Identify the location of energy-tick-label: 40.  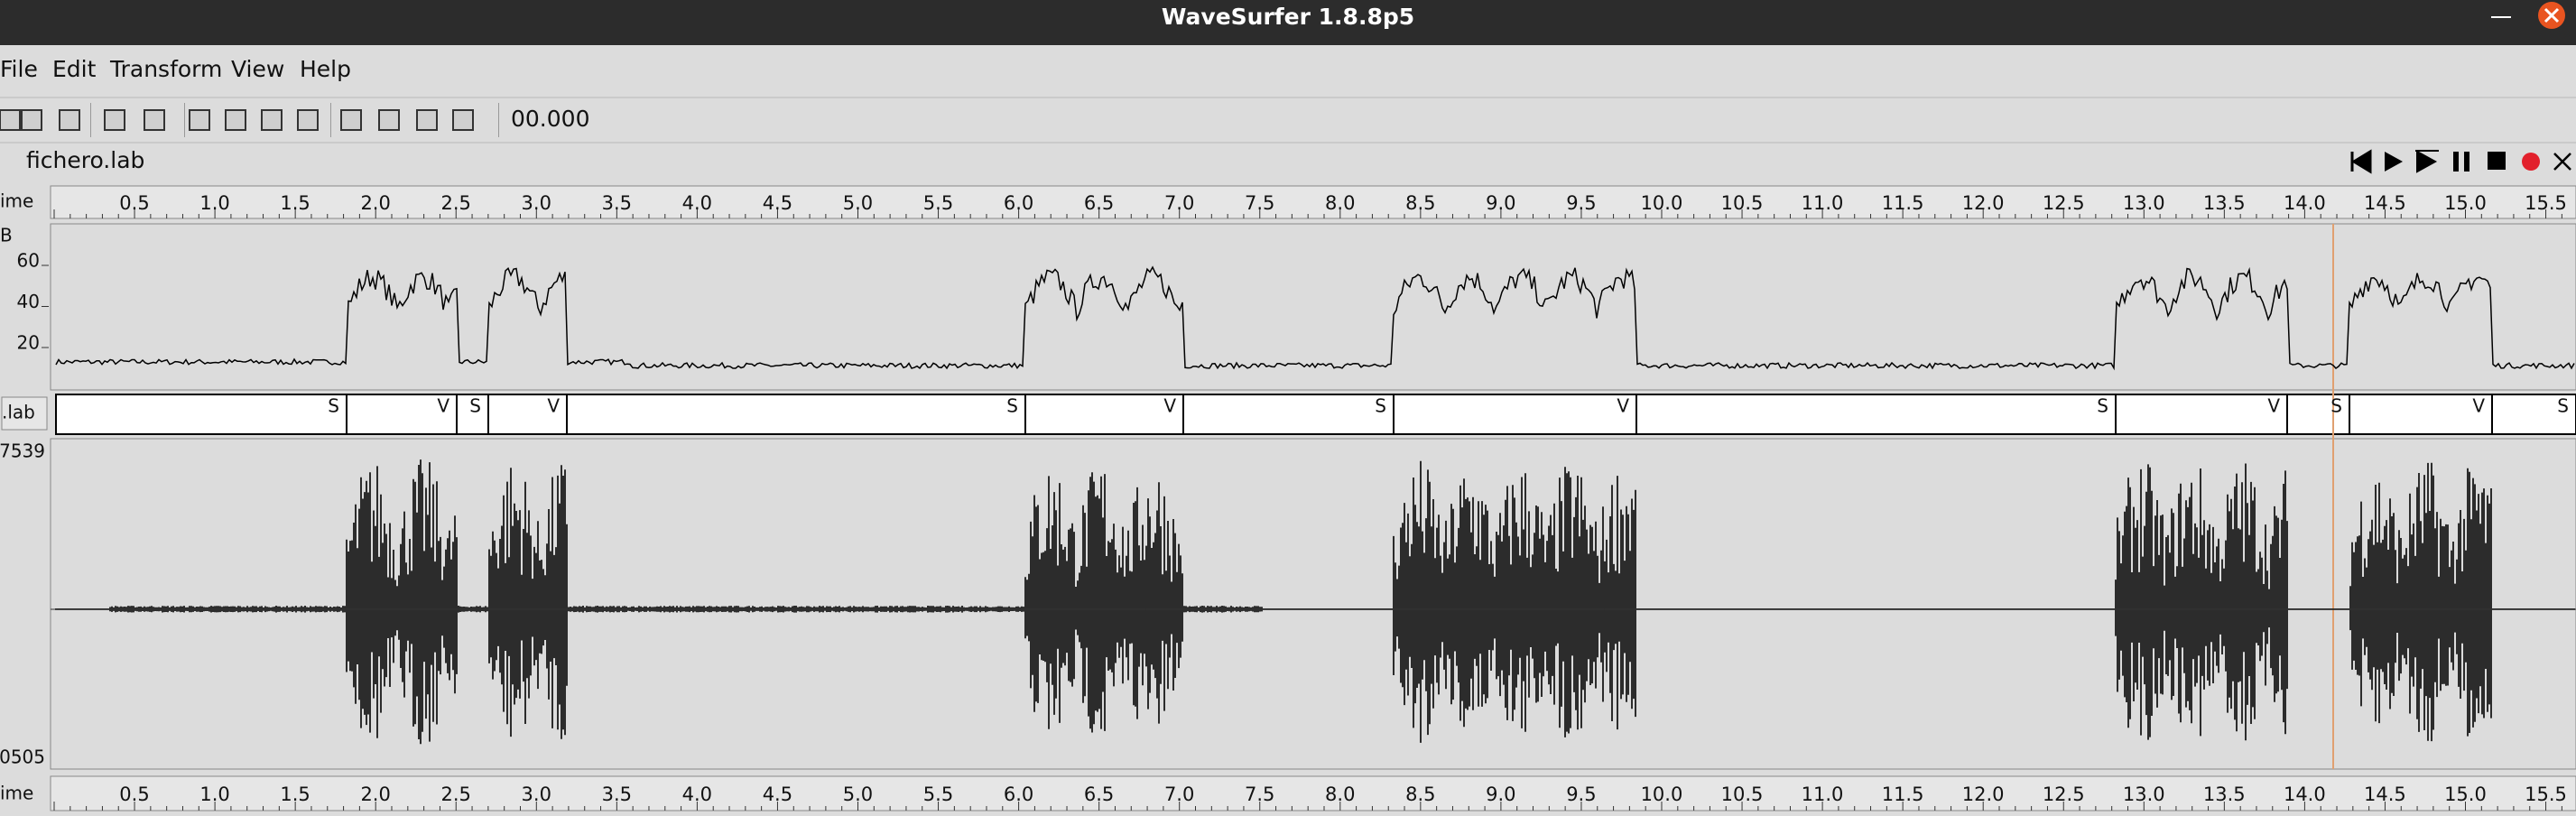
(28, 301).